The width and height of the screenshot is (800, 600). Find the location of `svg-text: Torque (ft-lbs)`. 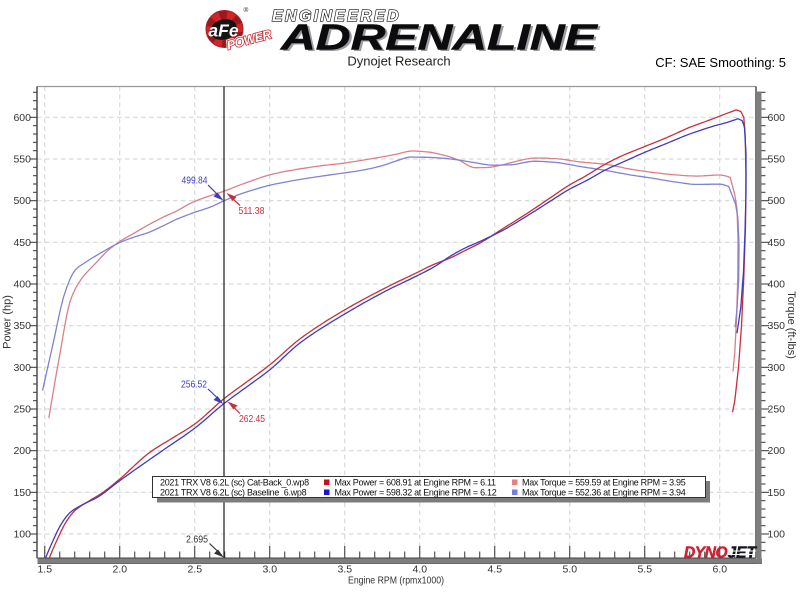

svg-text: Torque (ft-lbs) is located at coordinates (791, 325).